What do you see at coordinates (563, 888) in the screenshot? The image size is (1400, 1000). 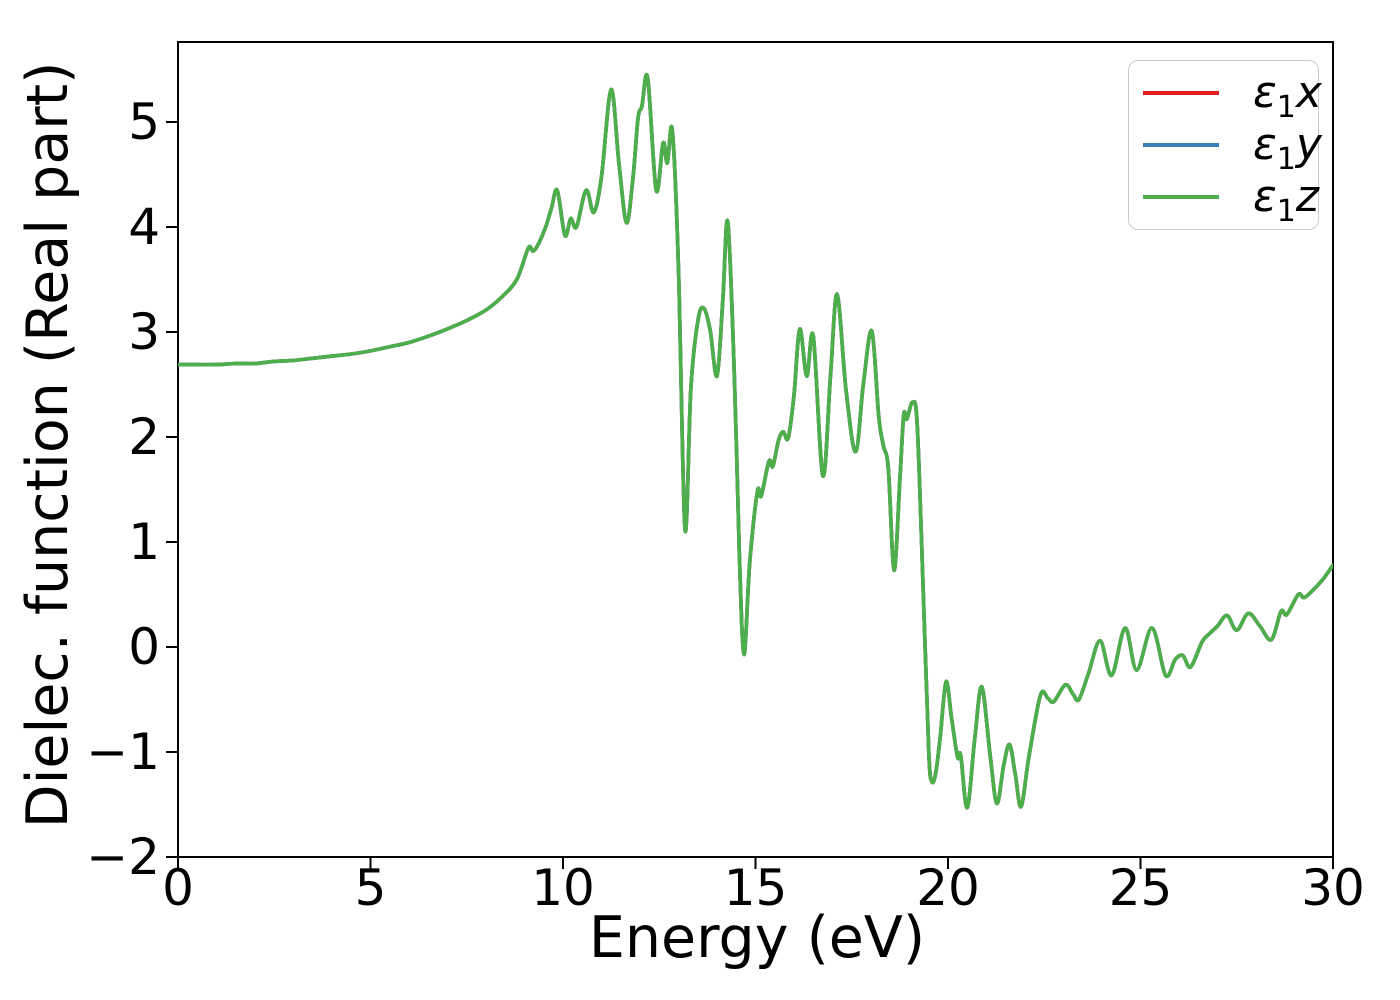 I see `x-tick-label: 10` at bounding box center [563, 888].